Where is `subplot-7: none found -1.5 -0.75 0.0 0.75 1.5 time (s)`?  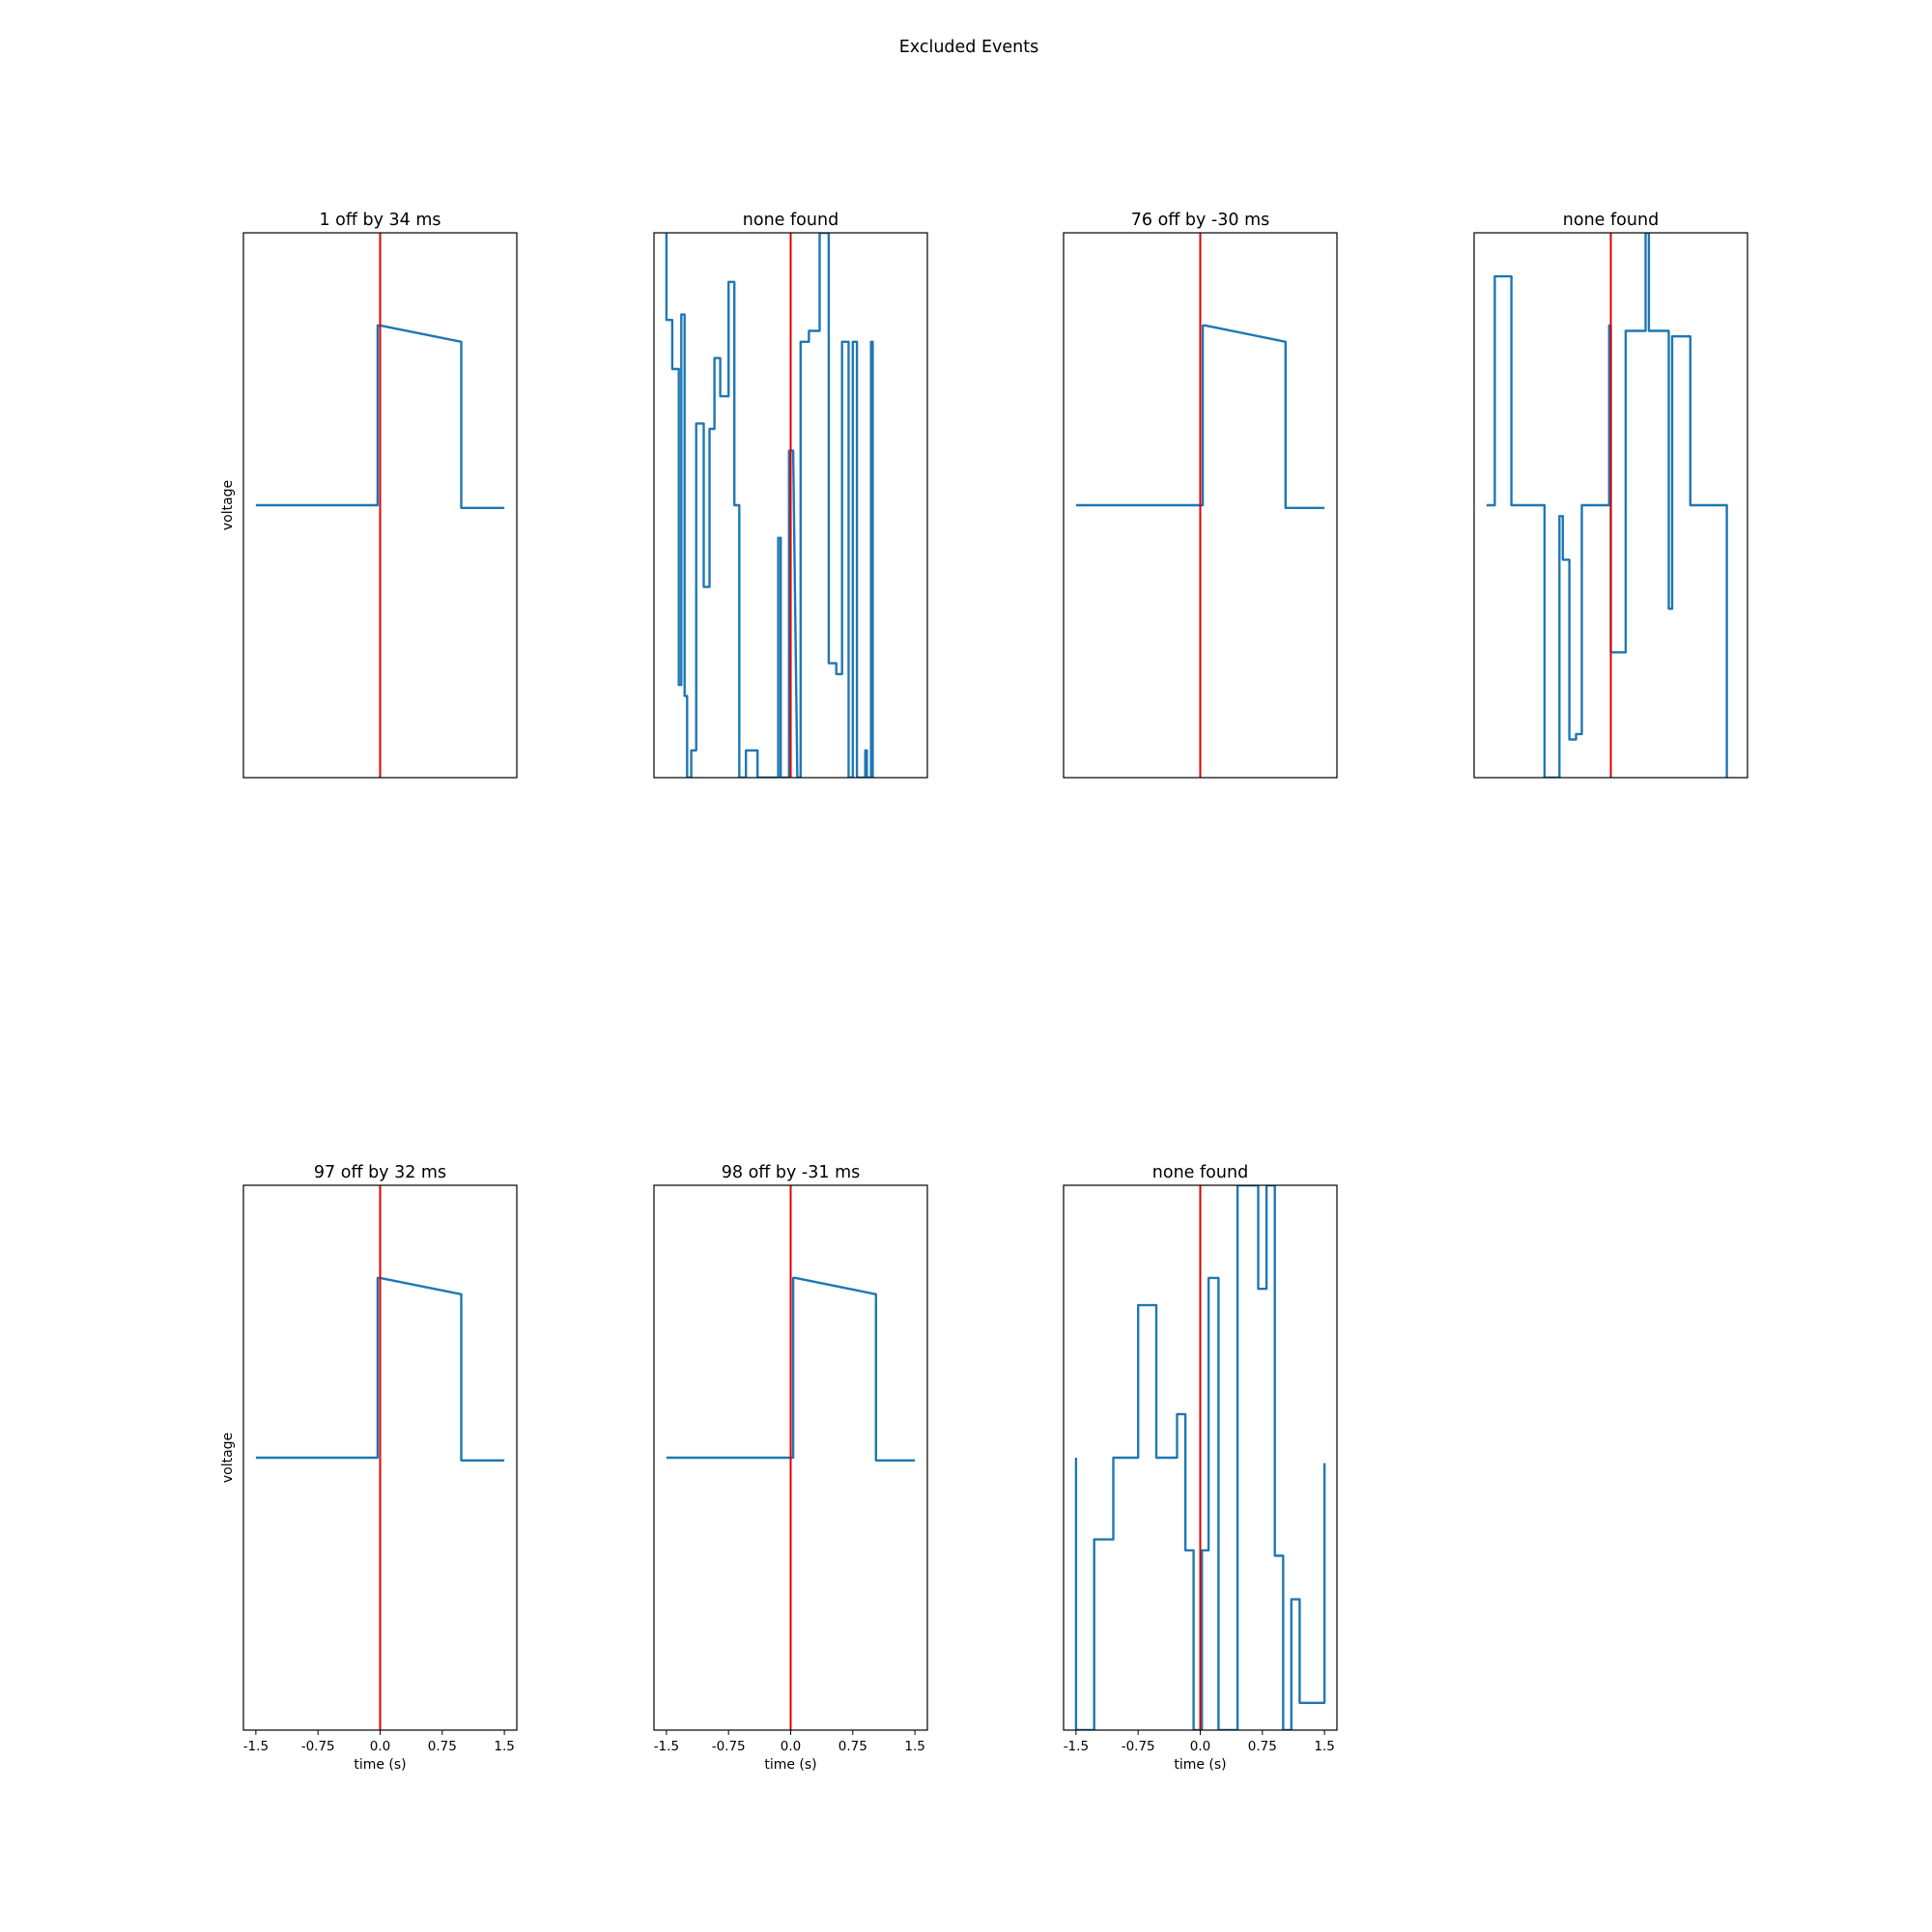
subplot-7: none found -1.5 -0.75 0.0 0.75 1.5 time (s) is located at coordinates (1200, 1468).